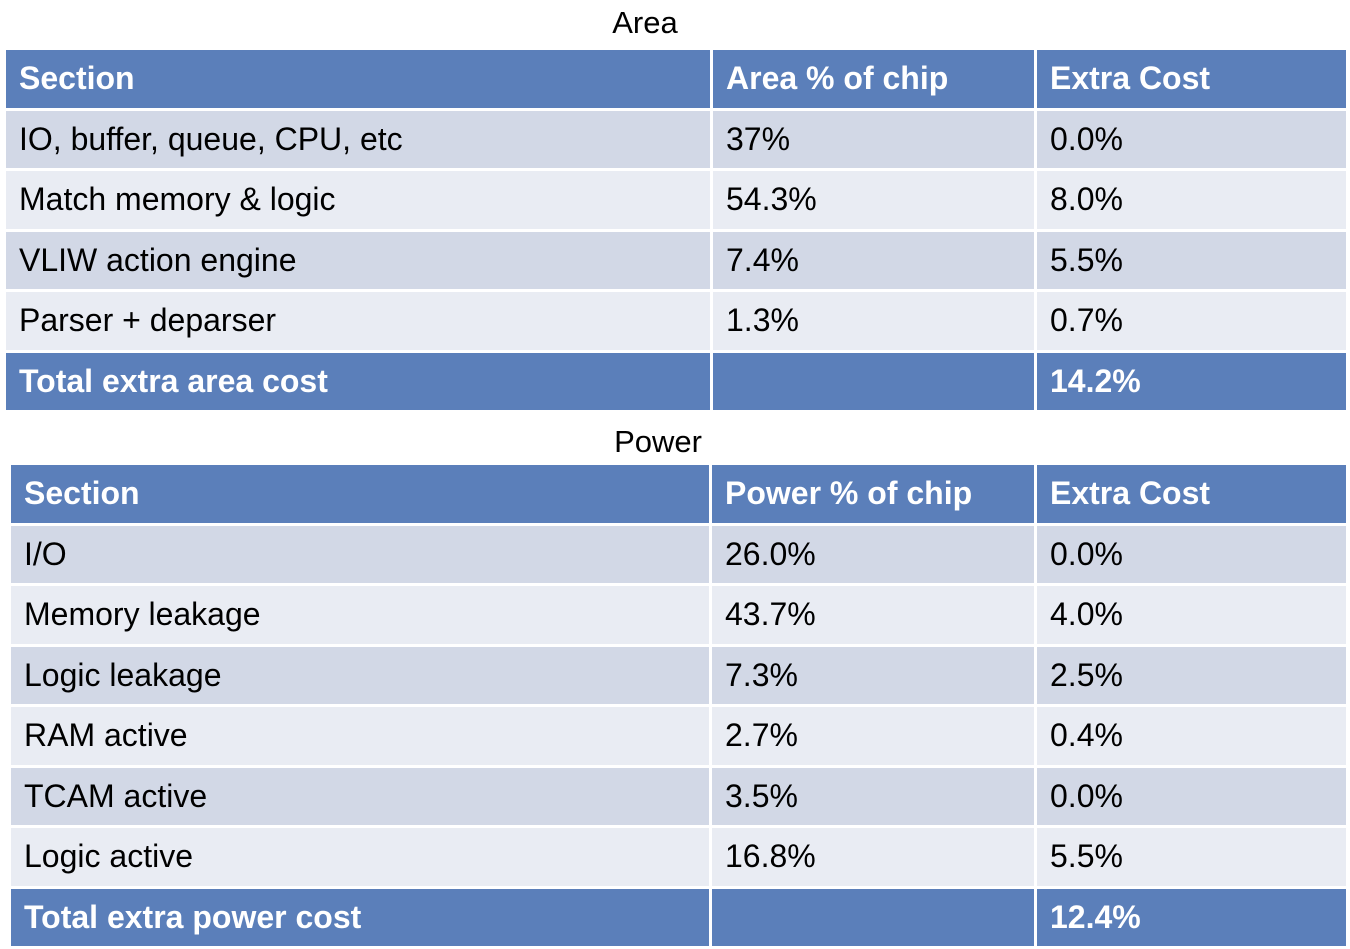 Image resolution: width=1350 pixels, height=949 pixels. What do you see at coordinates (873, 494) in the screenshot?
I see `power-header-percent: Power % of chip` at bounding box center [873, 494].